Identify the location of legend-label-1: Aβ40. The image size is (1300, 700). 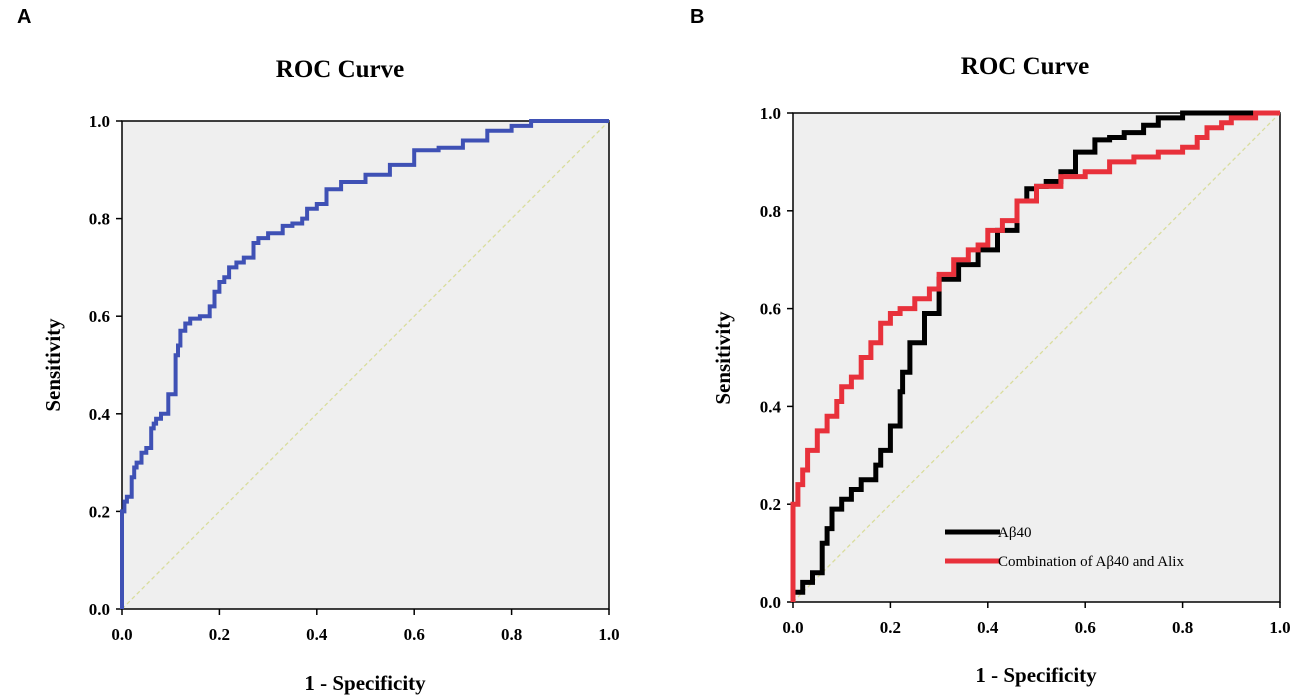
(1014, 533).